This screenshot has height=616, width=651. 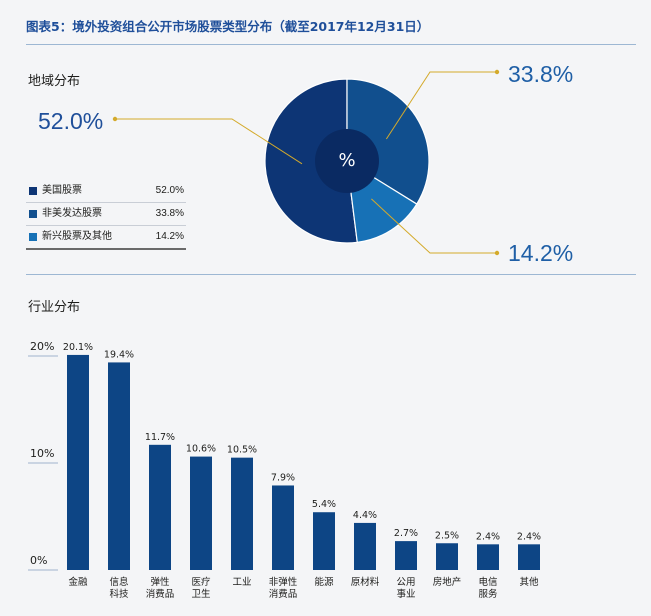 I want to click on title-divider, so click(x=331, y=44).